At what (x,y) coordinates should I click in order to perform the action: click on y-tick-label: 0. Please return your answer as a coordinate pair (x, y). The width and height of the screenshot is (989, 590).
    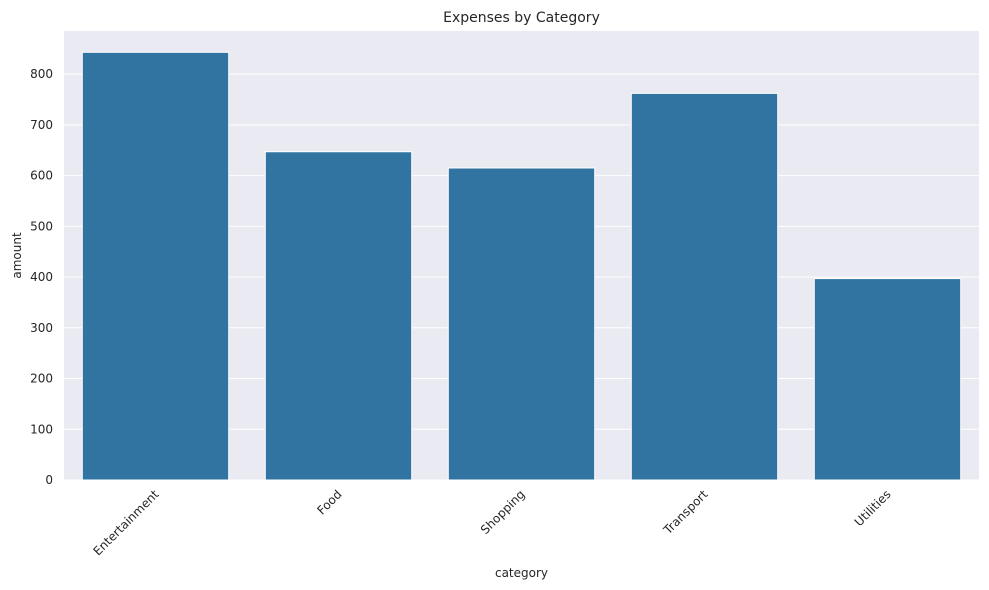
    Looking at the image, I should click on (49, 480).